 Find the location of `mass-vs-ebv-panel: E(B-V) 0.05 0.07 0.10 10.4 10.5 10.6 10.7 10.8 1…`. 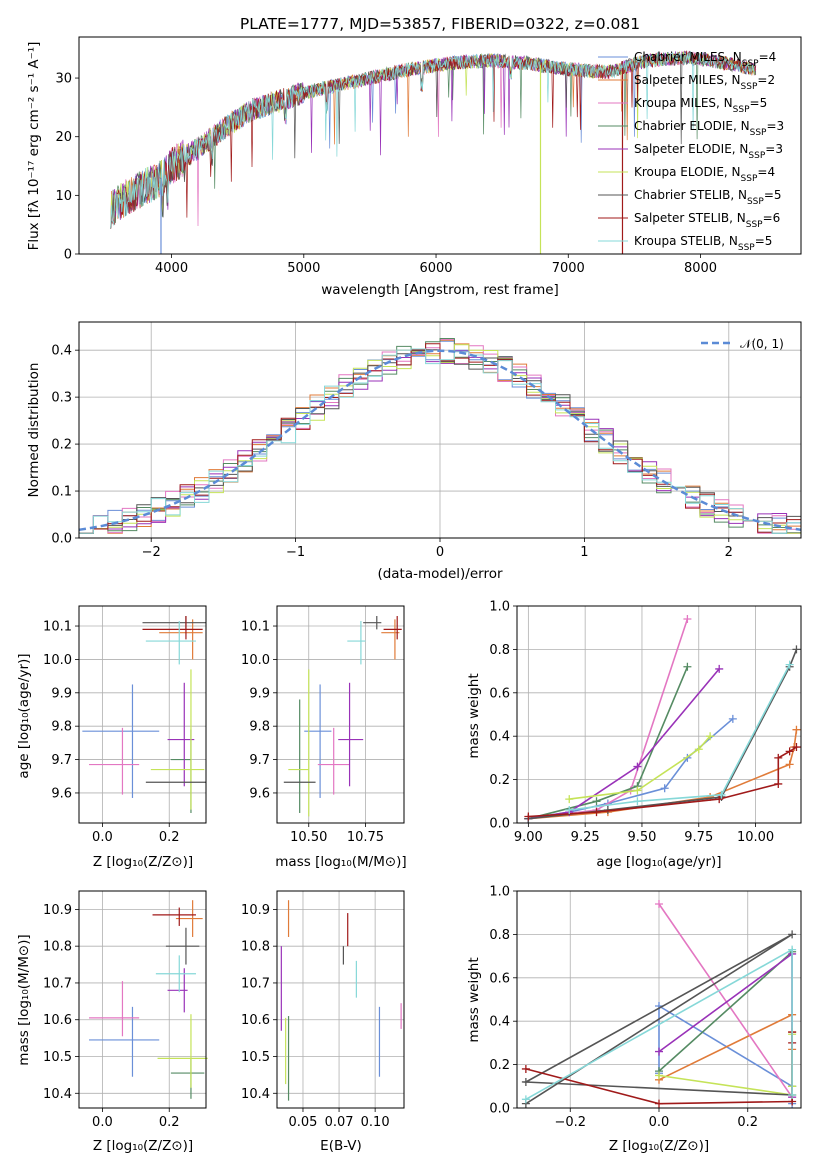

mass-vs-ebv-panel: E(B-V) 0.05 0.07 0.10 10.4 10.5 10.6 10.7 10.8 1… is located at coordinates (323, 1022).